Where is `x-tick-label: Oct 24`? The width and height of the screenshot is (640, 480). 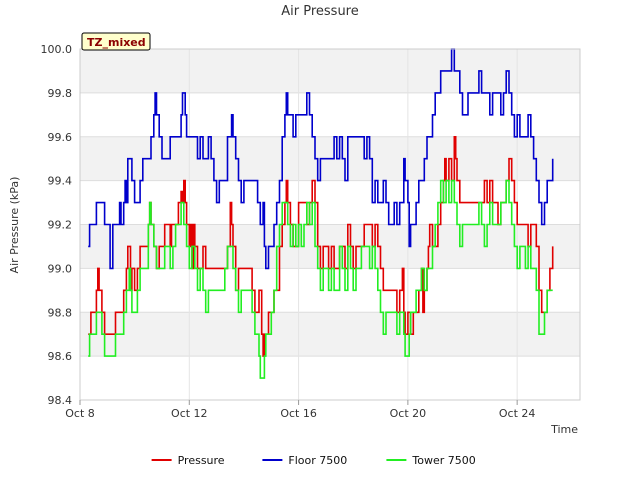 x-tick-label: Oct 24 is located at coordinates (517, 413).